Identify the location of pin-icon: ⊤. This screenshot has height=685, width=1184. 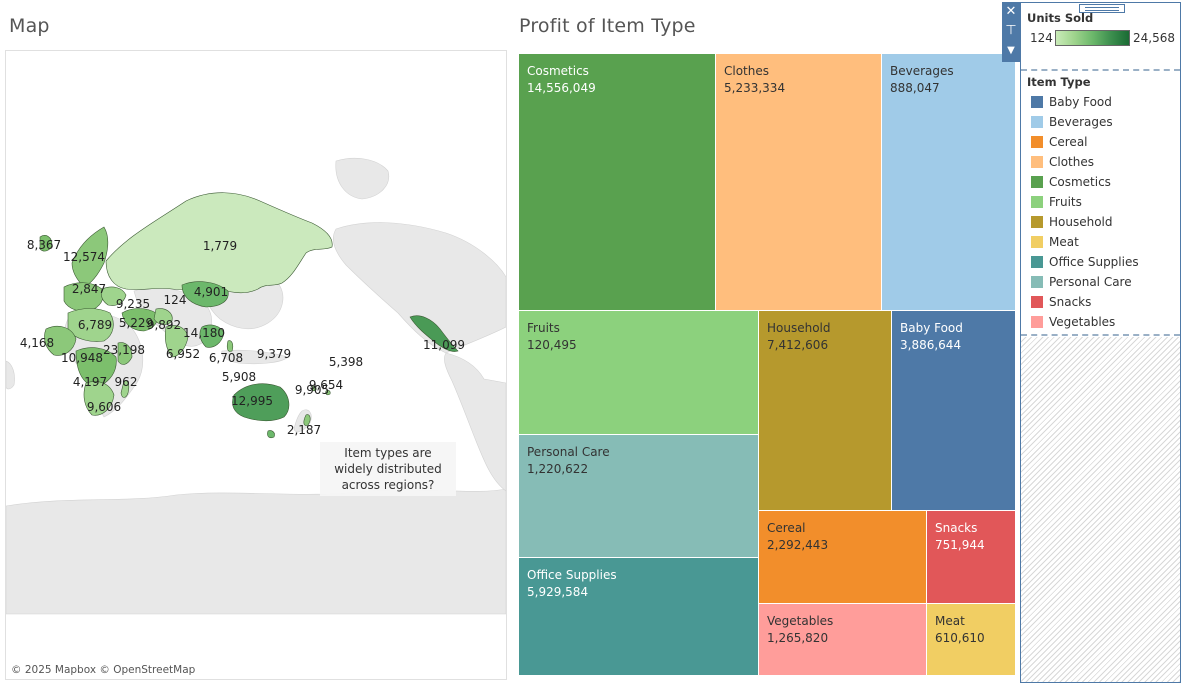
(1011, 30).